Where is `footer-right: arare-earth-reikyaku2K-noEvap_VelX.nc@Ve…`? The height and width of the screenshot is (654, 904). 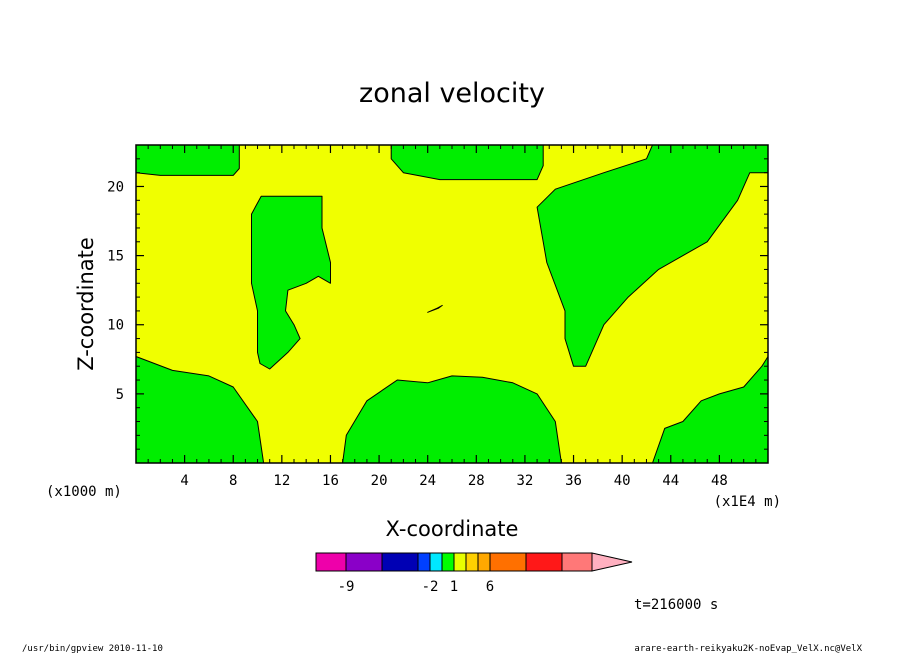 footer-right: arare-earth-reikyaku2K-noEvap_VelX.nc@Ve… is located at coordinates (748, 649).